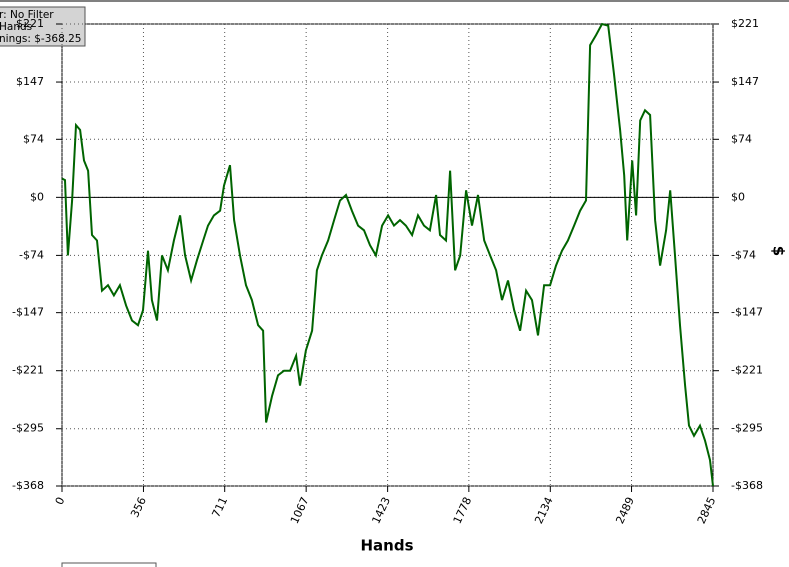  I want to click on y2-tick-label: -$147, so click(747, 312).